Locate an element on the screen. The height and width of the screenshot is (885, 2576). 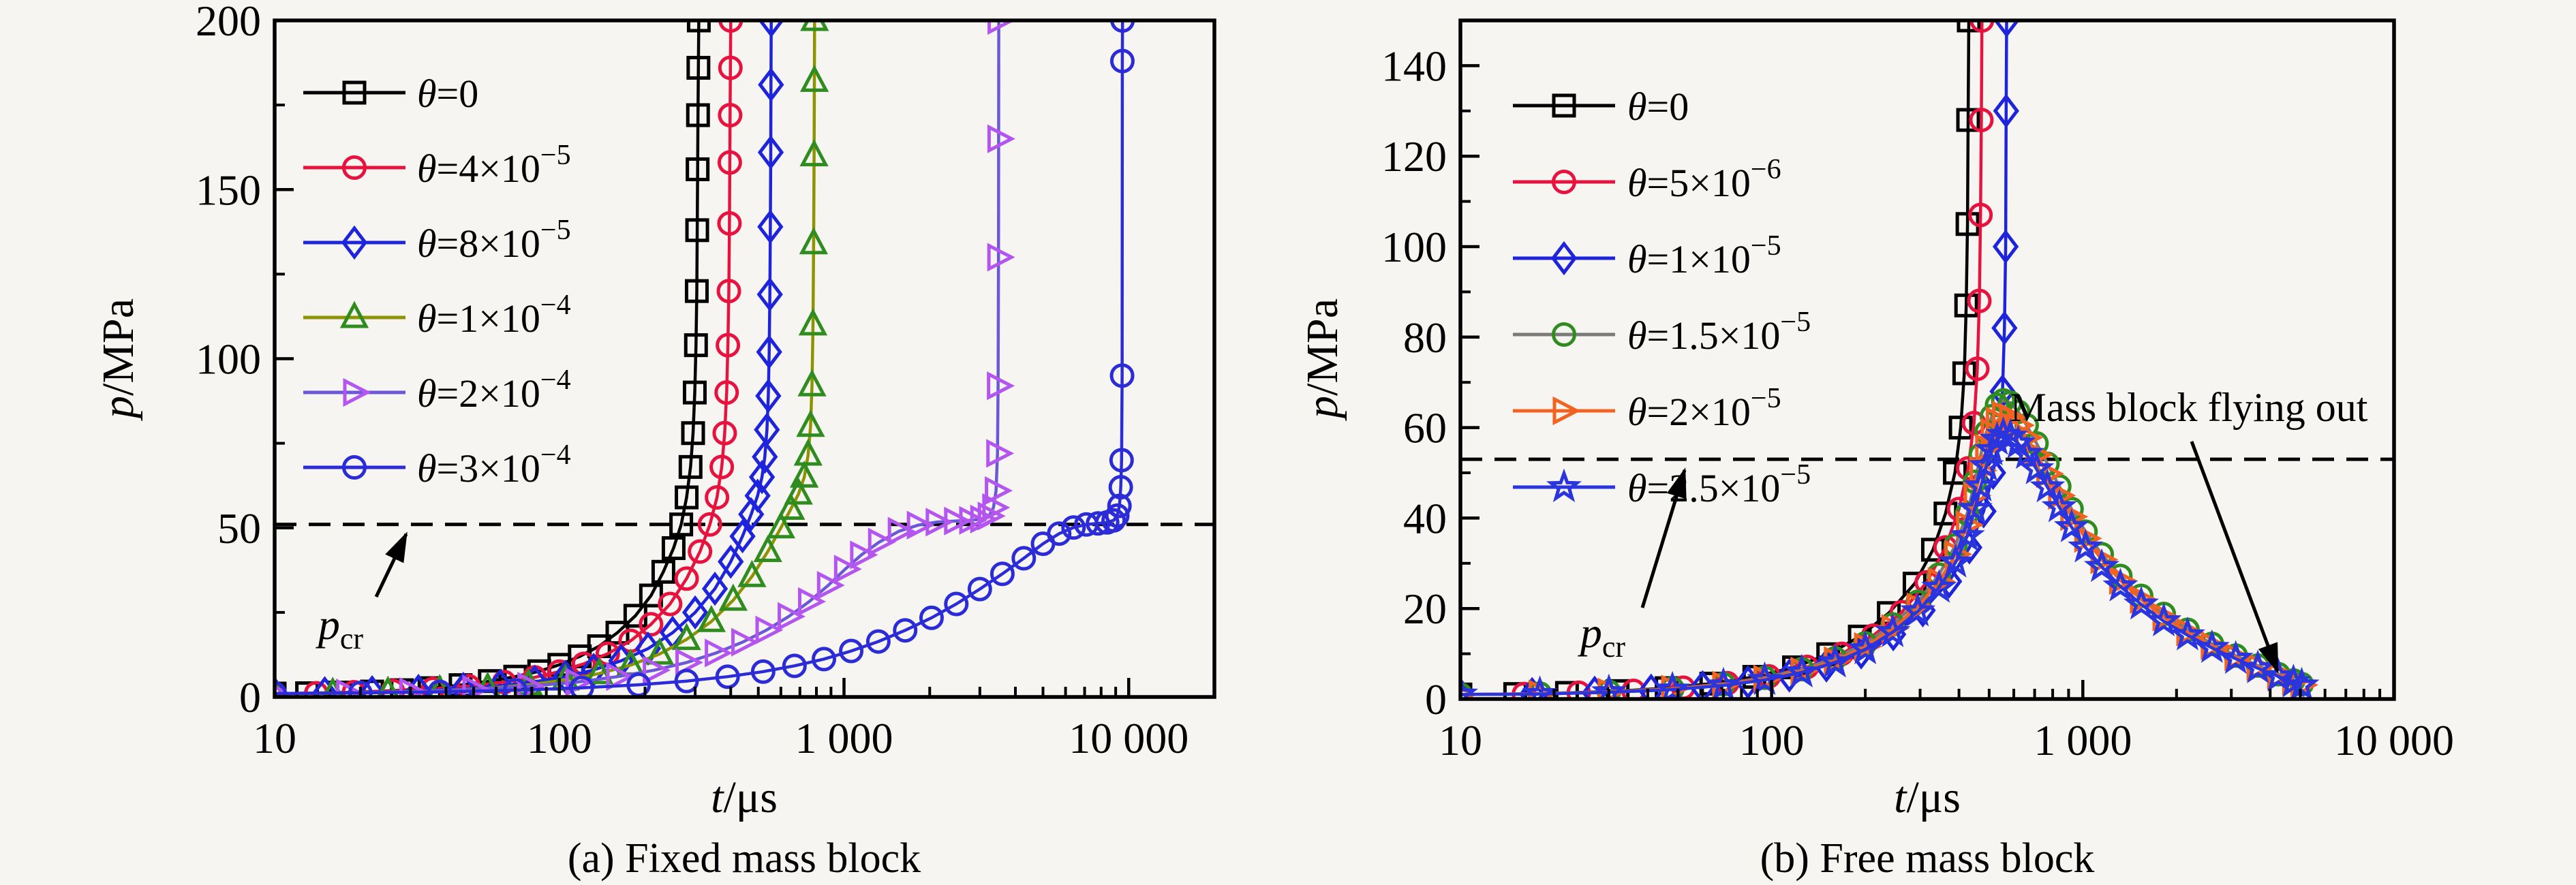
y-tick-label: 0 is located at coordinates (250, 697).